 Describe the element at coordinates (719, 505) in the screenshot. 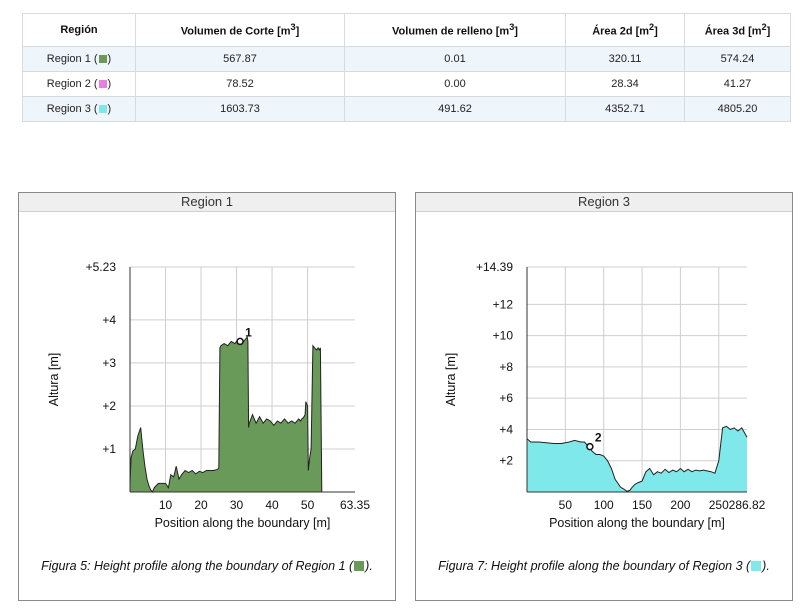

I see `x-tick-label: 250` at that location.